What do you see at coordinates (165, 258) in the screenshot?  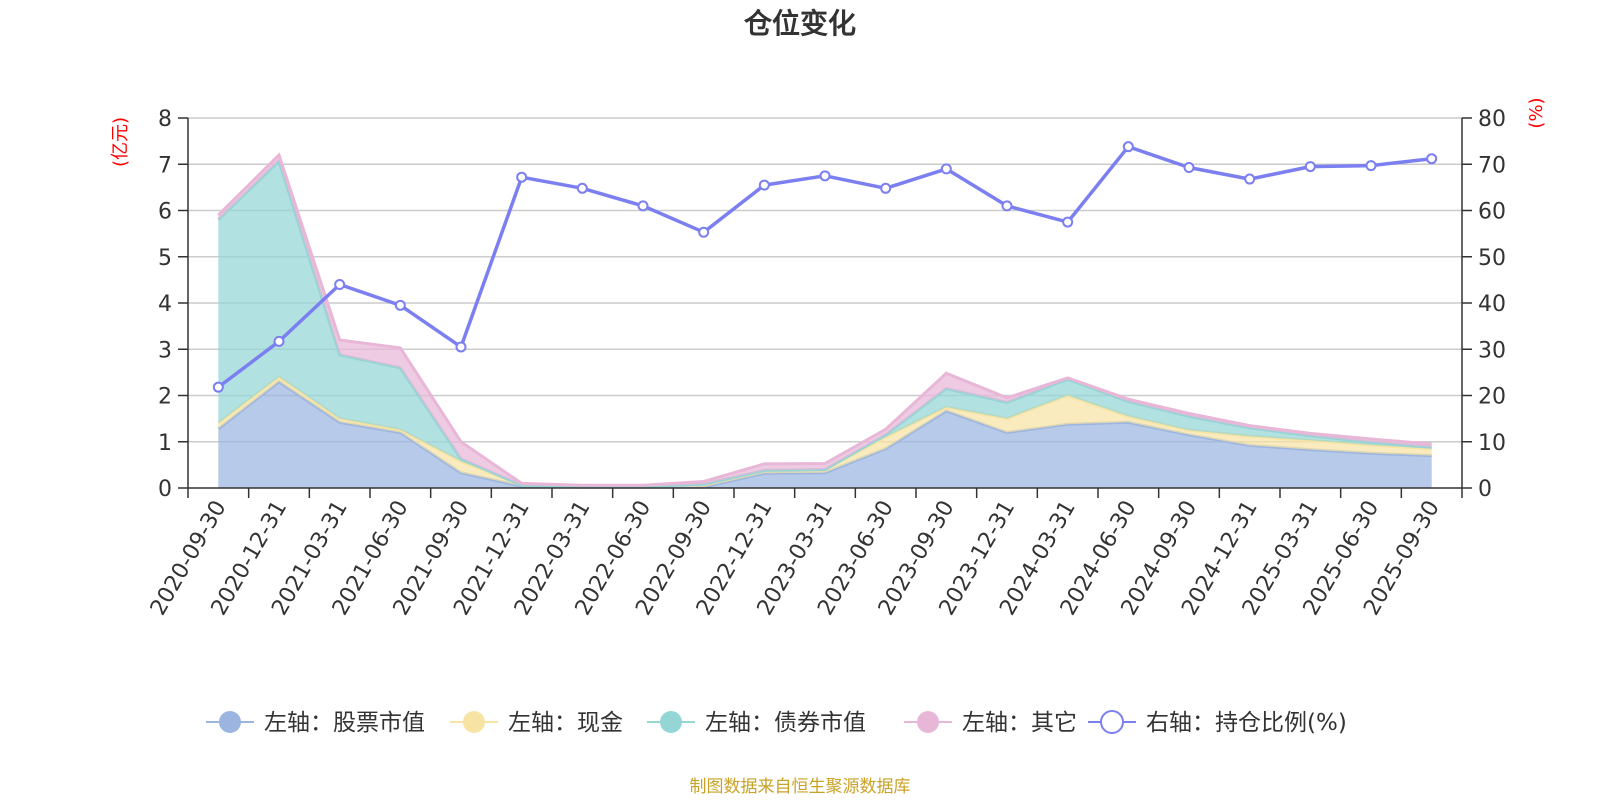 I see `left-axis-tick-label: 5` at bounding box center [165, 258].